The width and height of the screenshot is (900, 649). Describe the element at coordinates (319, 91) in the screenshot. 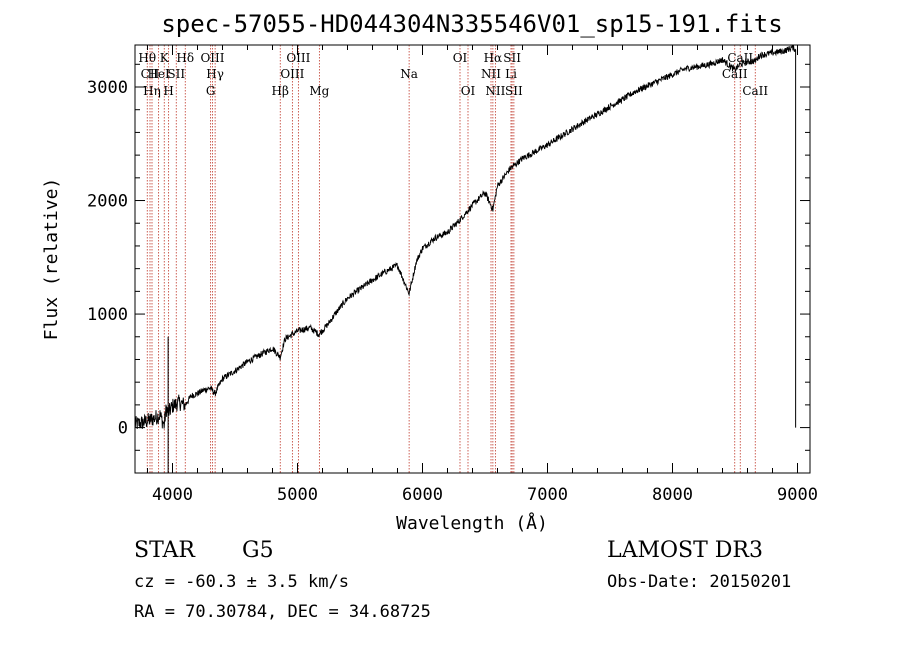

I see `spectral-line-label: Mg` at that location.